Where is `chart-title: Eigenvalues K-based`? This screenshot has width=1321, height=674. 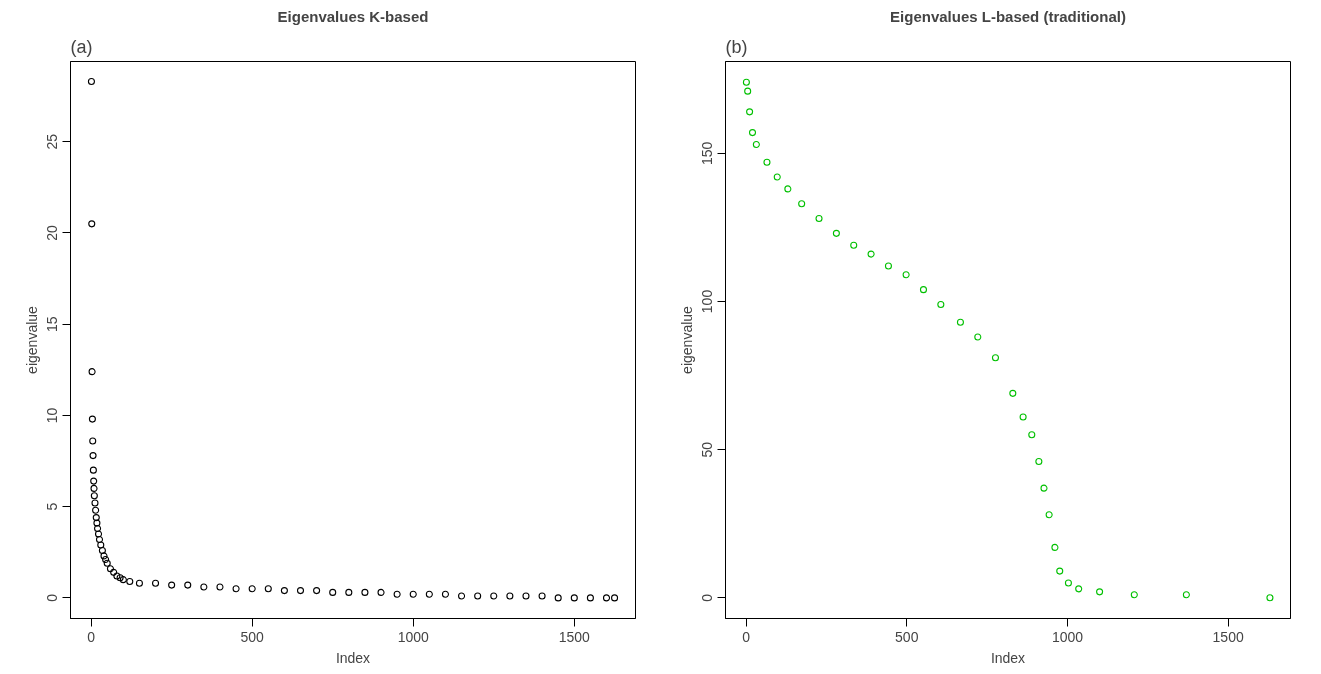 chart-title: Eigenvalues K-based is located at coordinates (353, 16).